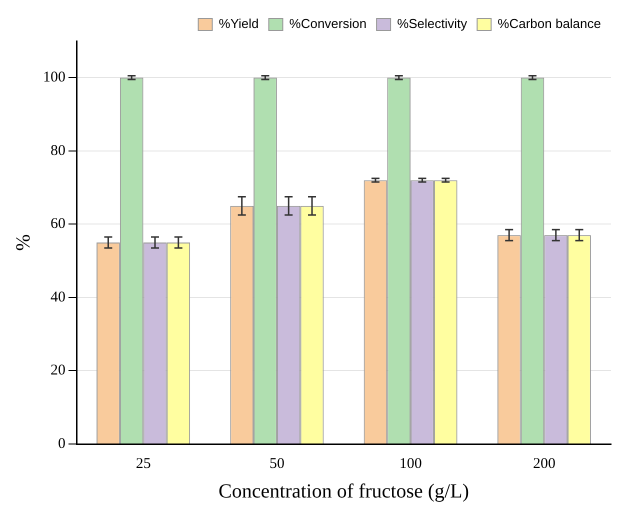  I want to click on y-tick-label: 100, so click(54, 78).